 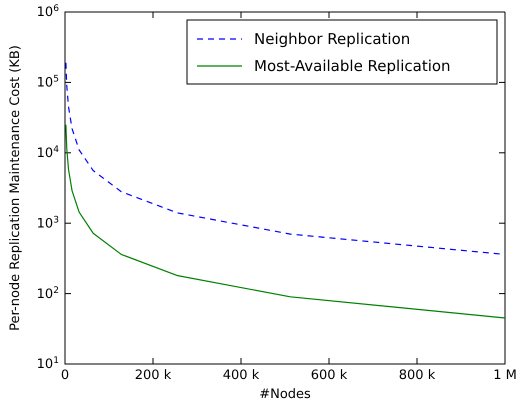 What do you see at coordinates (417, 376) in the screenshot?
I see `x-tick-label: 800 k` at bounding box center [417, 376].